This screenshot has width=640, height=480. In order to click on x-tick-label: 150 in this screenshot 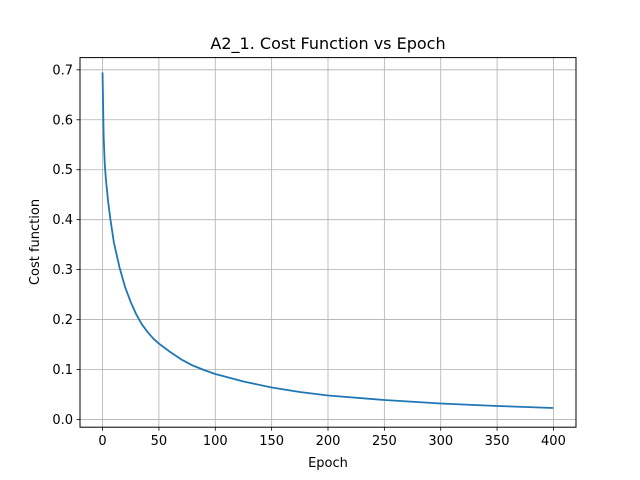, I will do `click(271, 441)`.